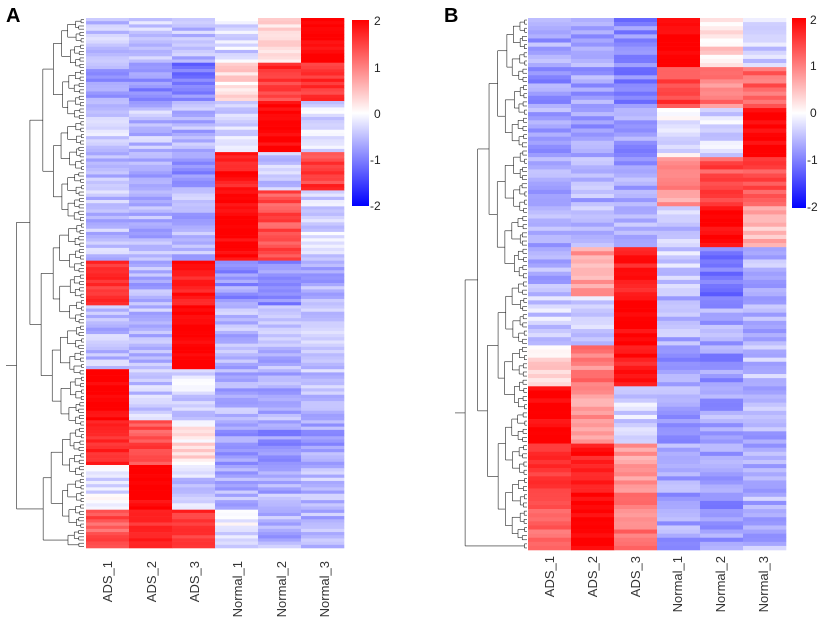  I want to click on panel-a-label: A, so click(13, 16).